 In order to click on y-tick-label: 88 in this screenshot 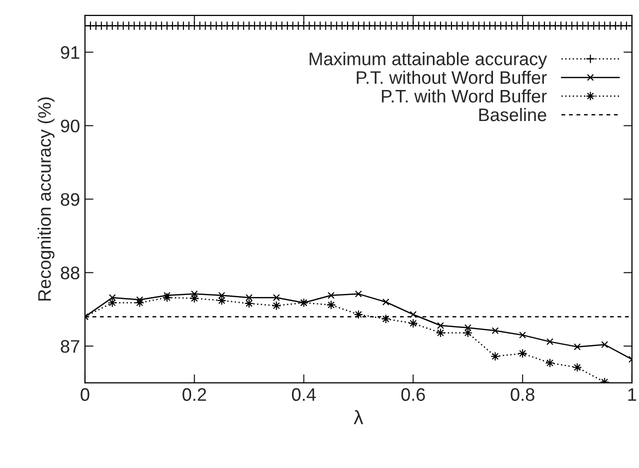, I will do `click(70, 273)`.